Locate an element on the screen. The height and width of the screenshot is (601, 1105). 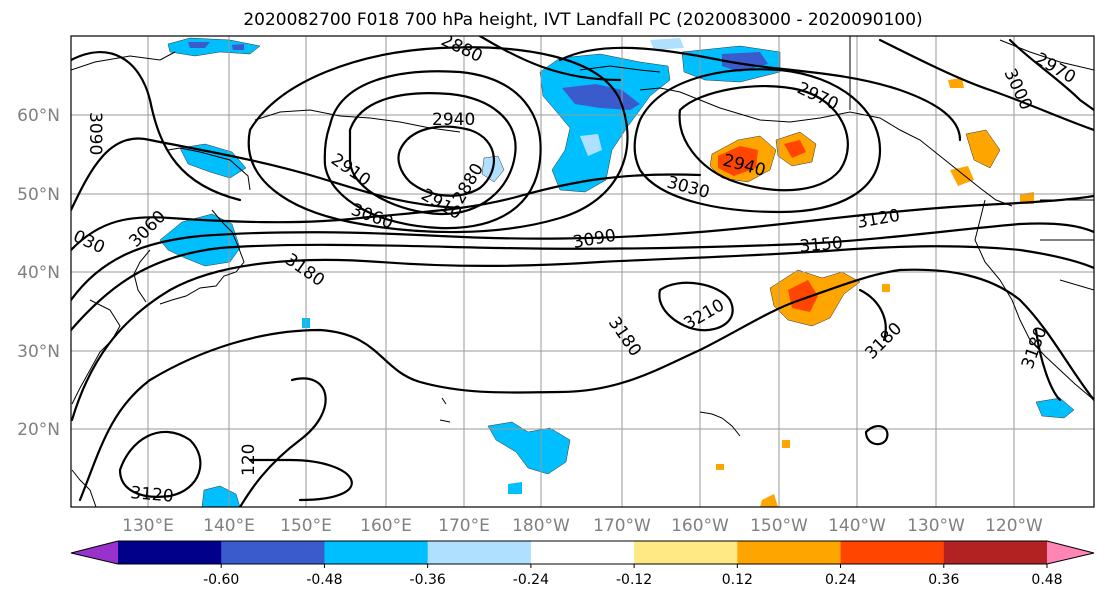
latitude-axis: 60°N 50°N 40°N 30°N 20°N is located at coordinates (38, 273).